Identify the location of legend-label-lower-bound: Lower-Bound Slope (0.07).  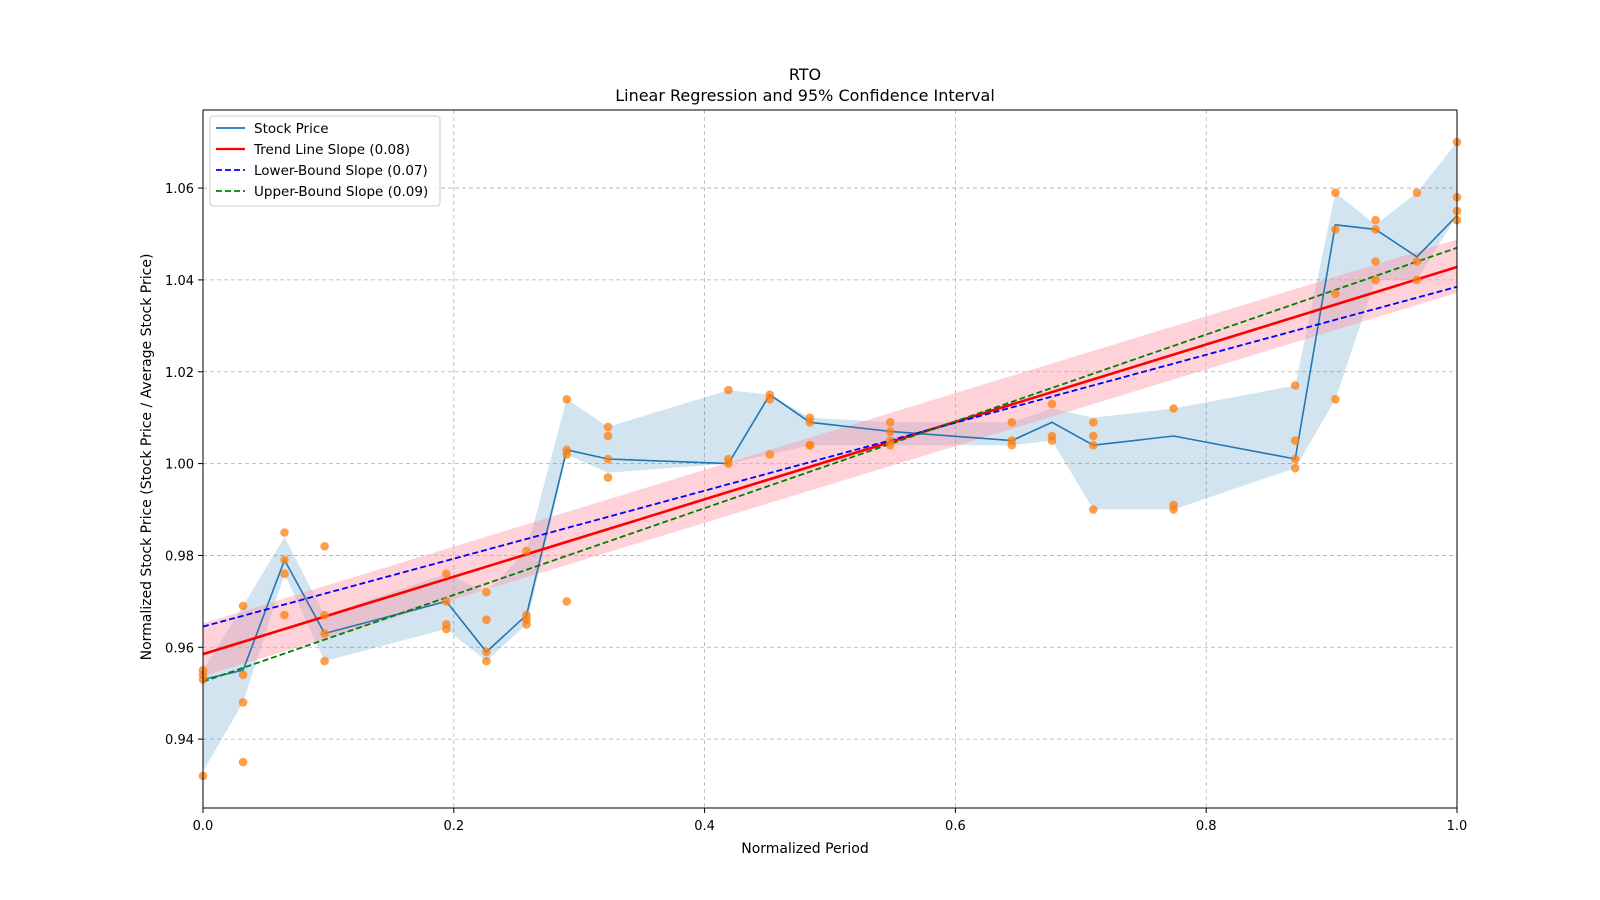
(341, 171).